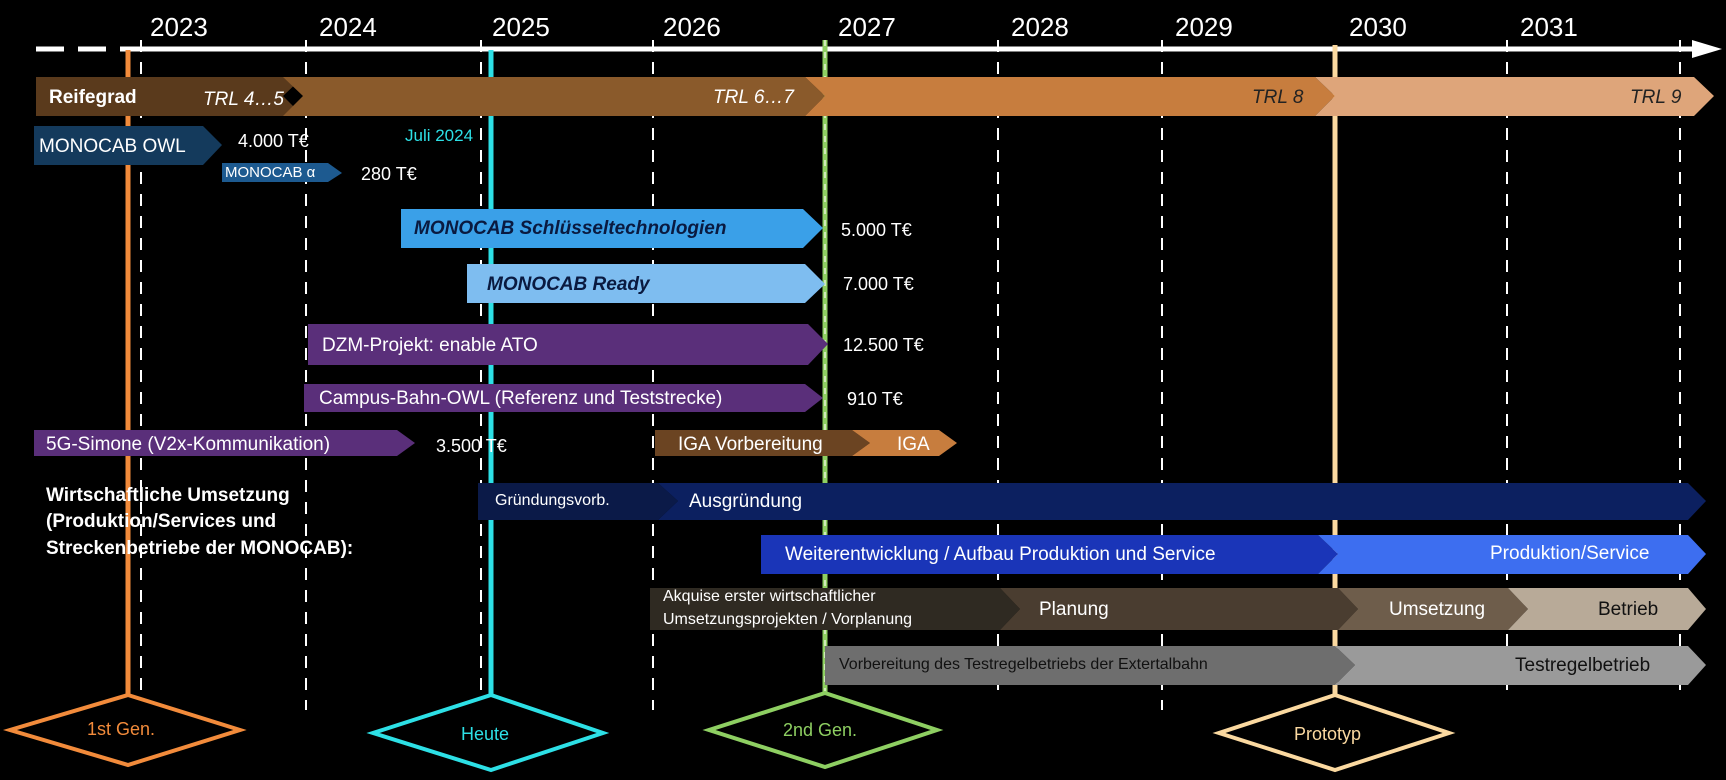 This screenshot has height=780, width=1726. What do you see at coordinates (552, 501) in the screenshot?
I see `gruendungsvorb-label: Gründungsvorb.` at bounding box center [552, 501].